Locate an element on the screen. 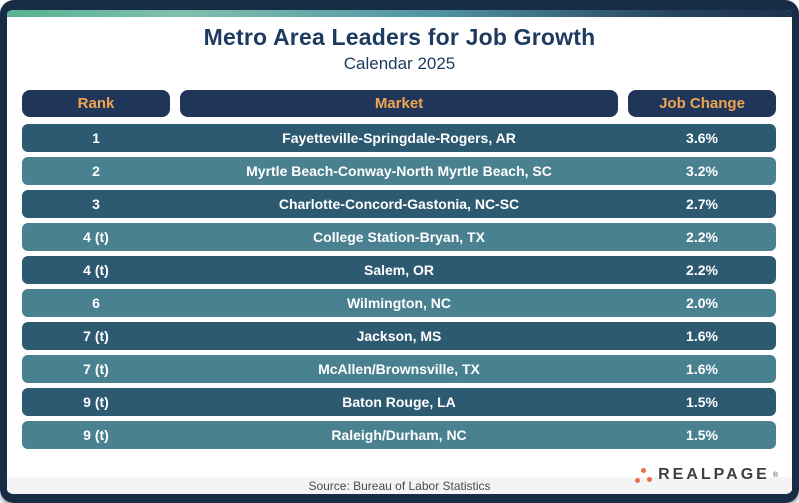 The width and height of the screenshot is (799, 503). market-cell: College Station-Bryan, TX is located at coordinates (399, 237).